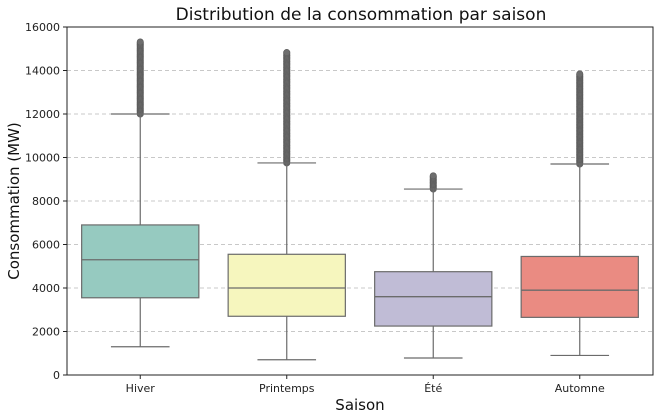 This screenshot has height=420, width=661. I want to click on x-tick-label: Automne, so click(580, 388).